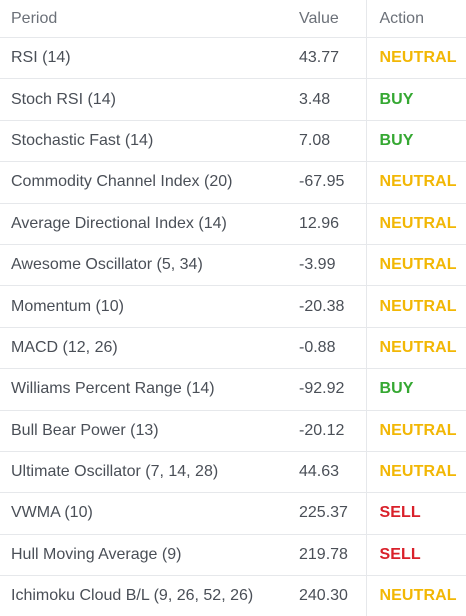  I want to click on table-row: VWMA (10) 225.37 SELL, so click(233, 513).